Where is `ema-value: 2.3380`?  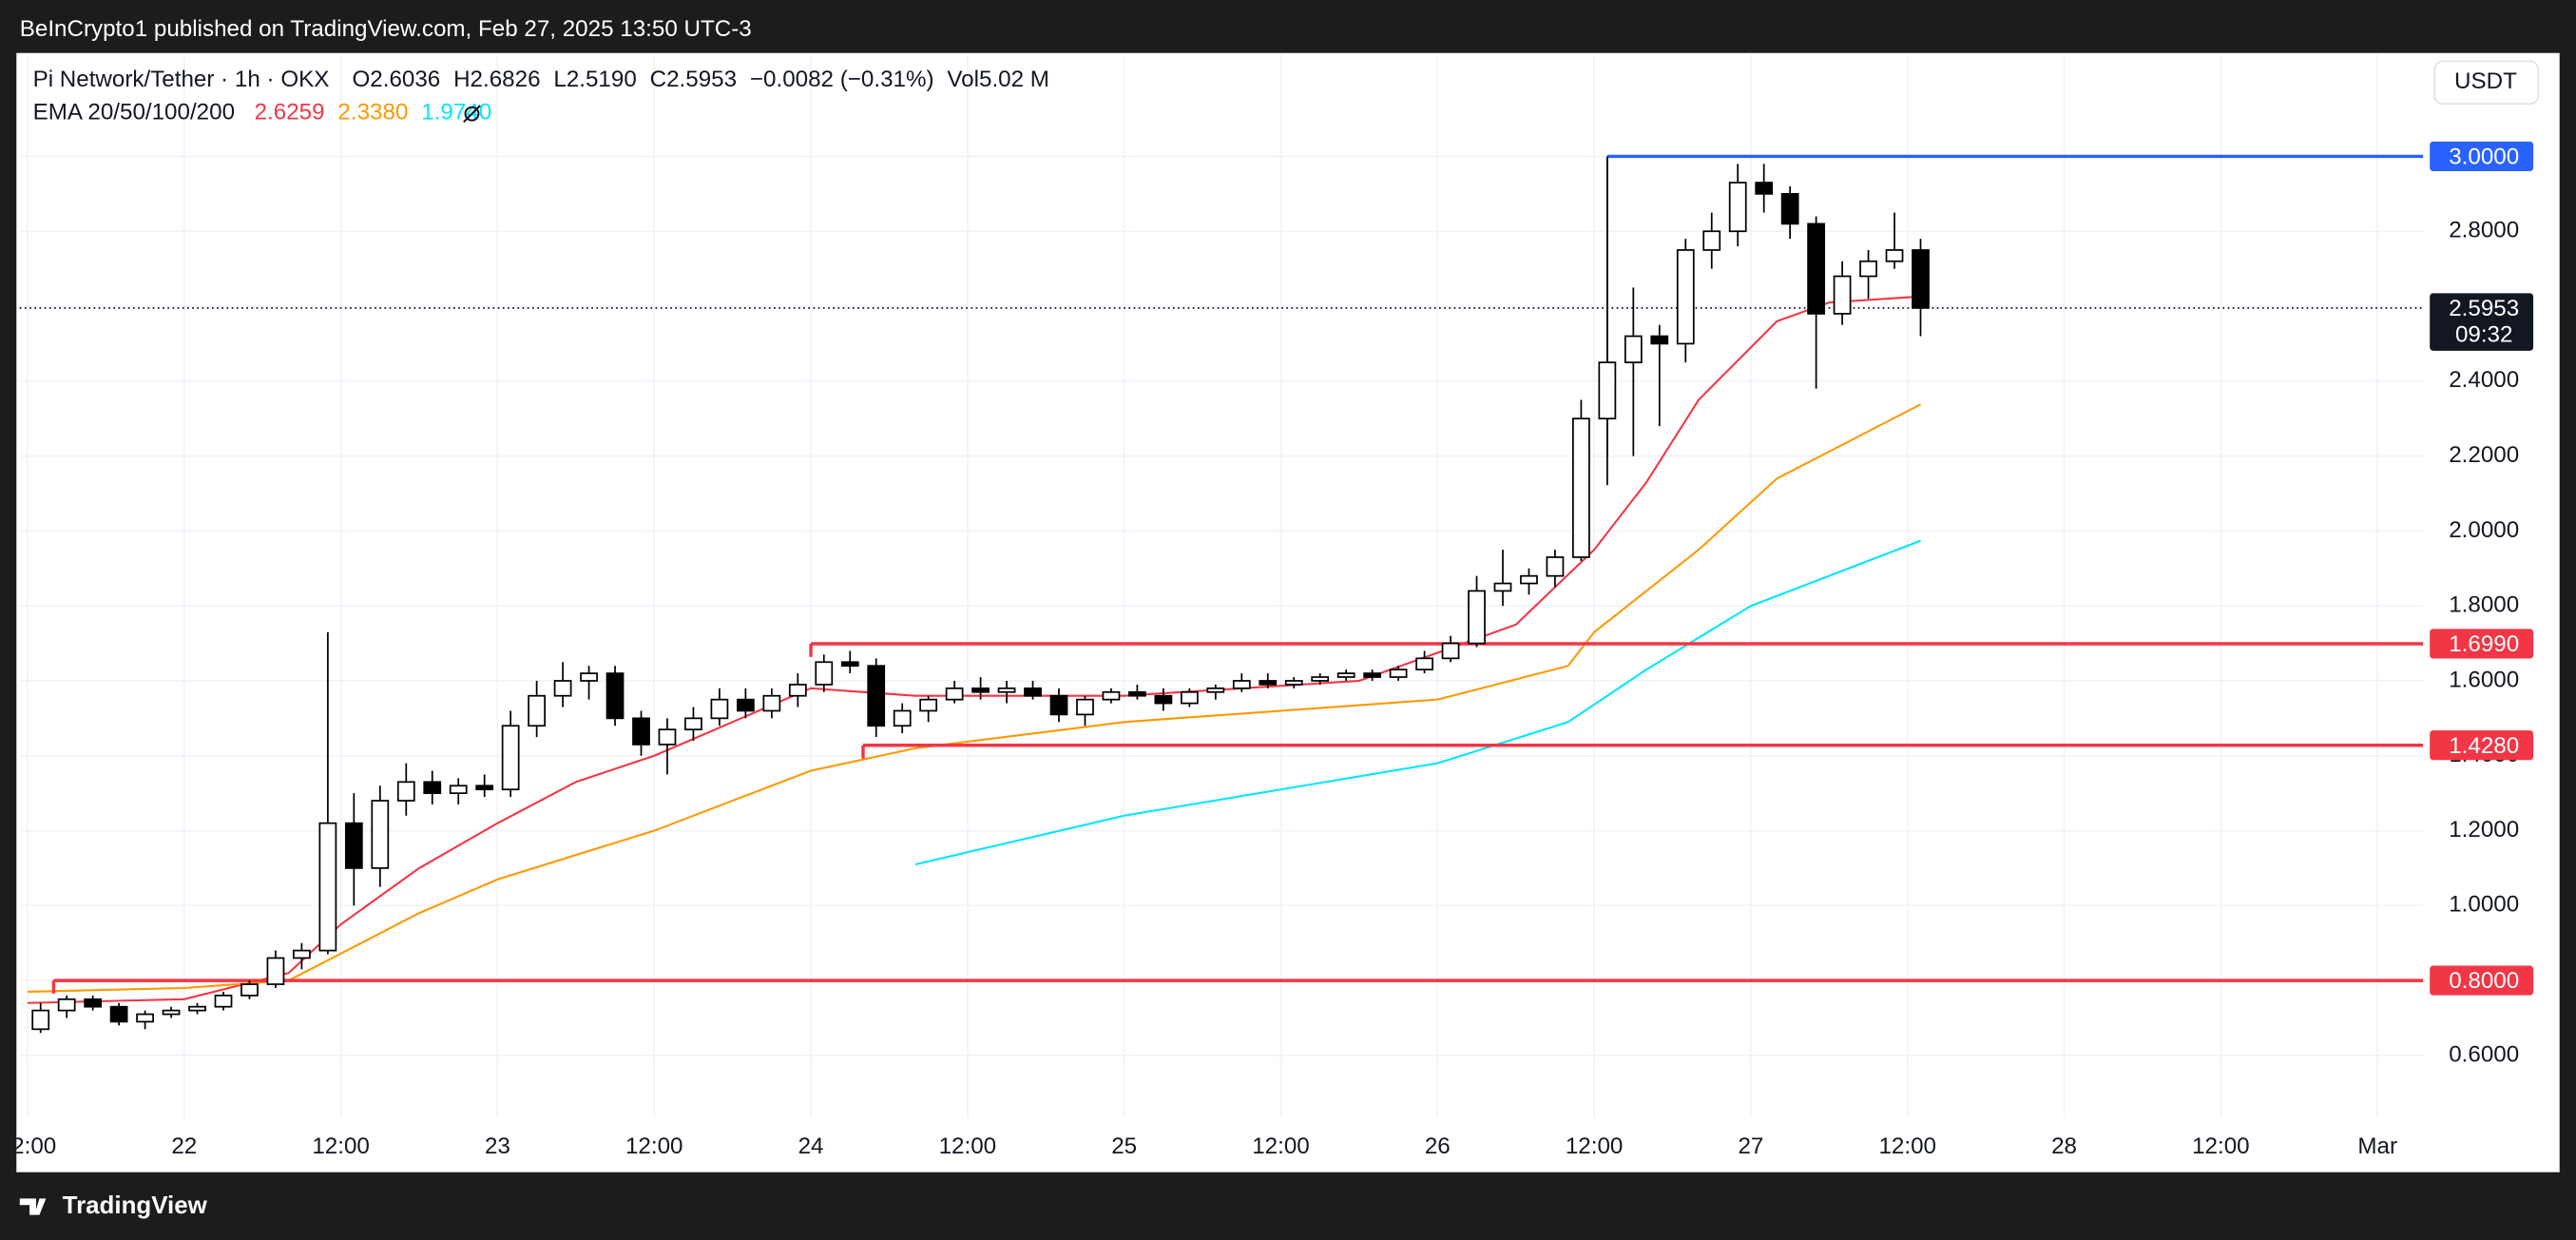
ema-value: 2.3380 is located at coordinates (372, 113).